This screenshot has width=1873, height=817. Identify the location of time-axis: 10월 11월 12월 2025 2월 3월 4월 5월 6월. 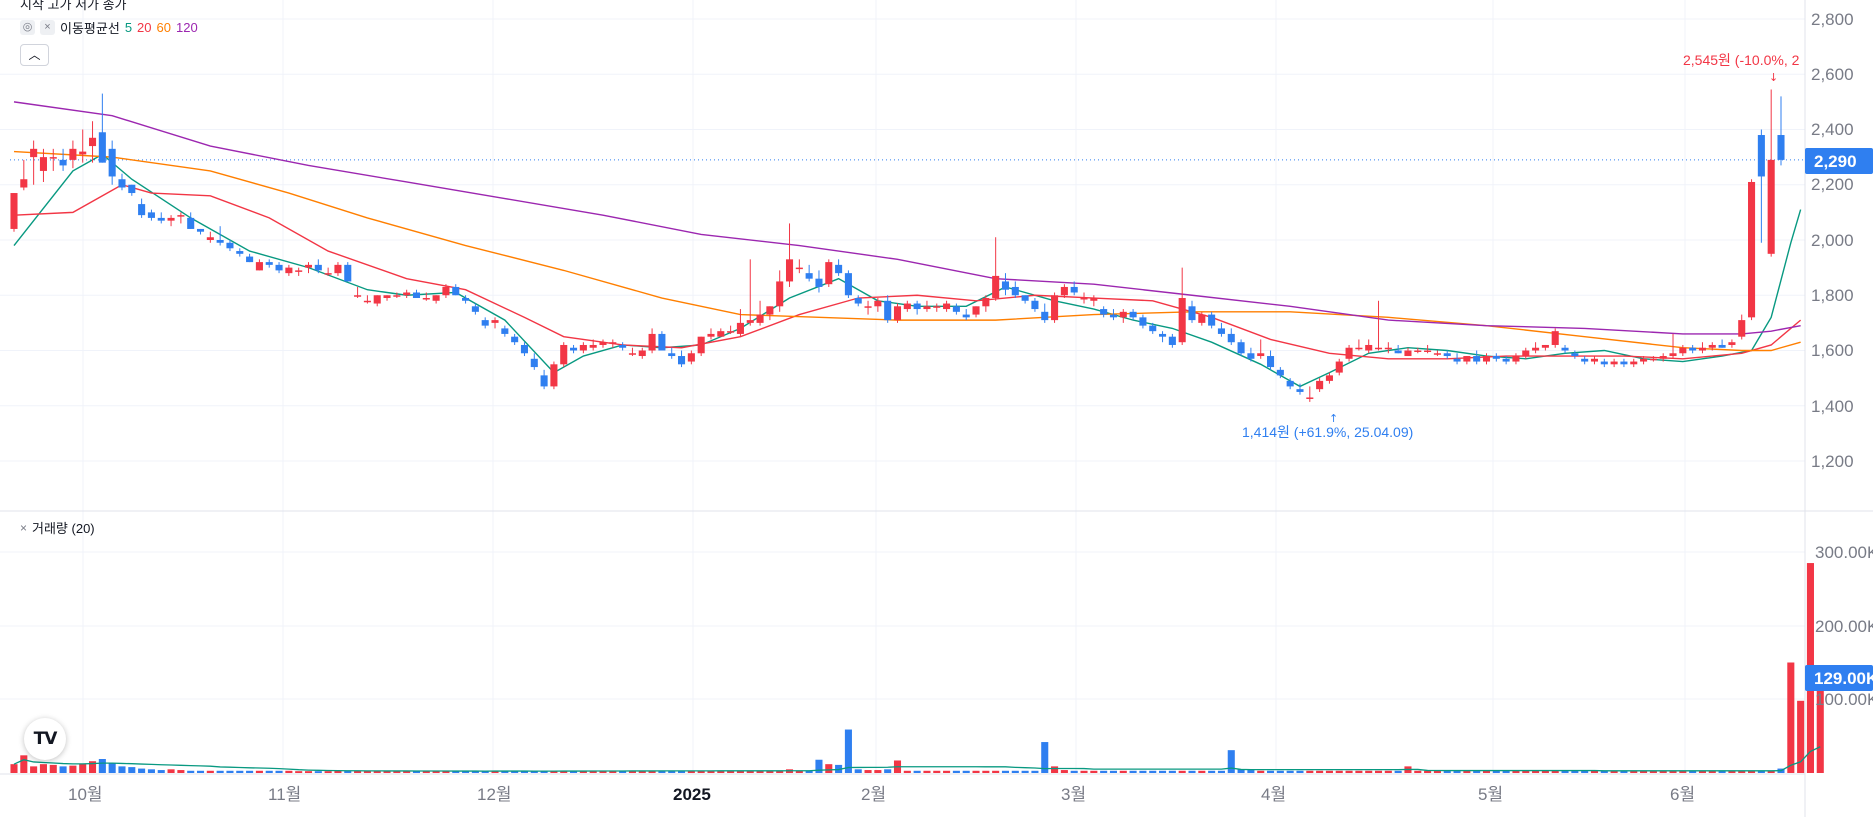
(881, 794).